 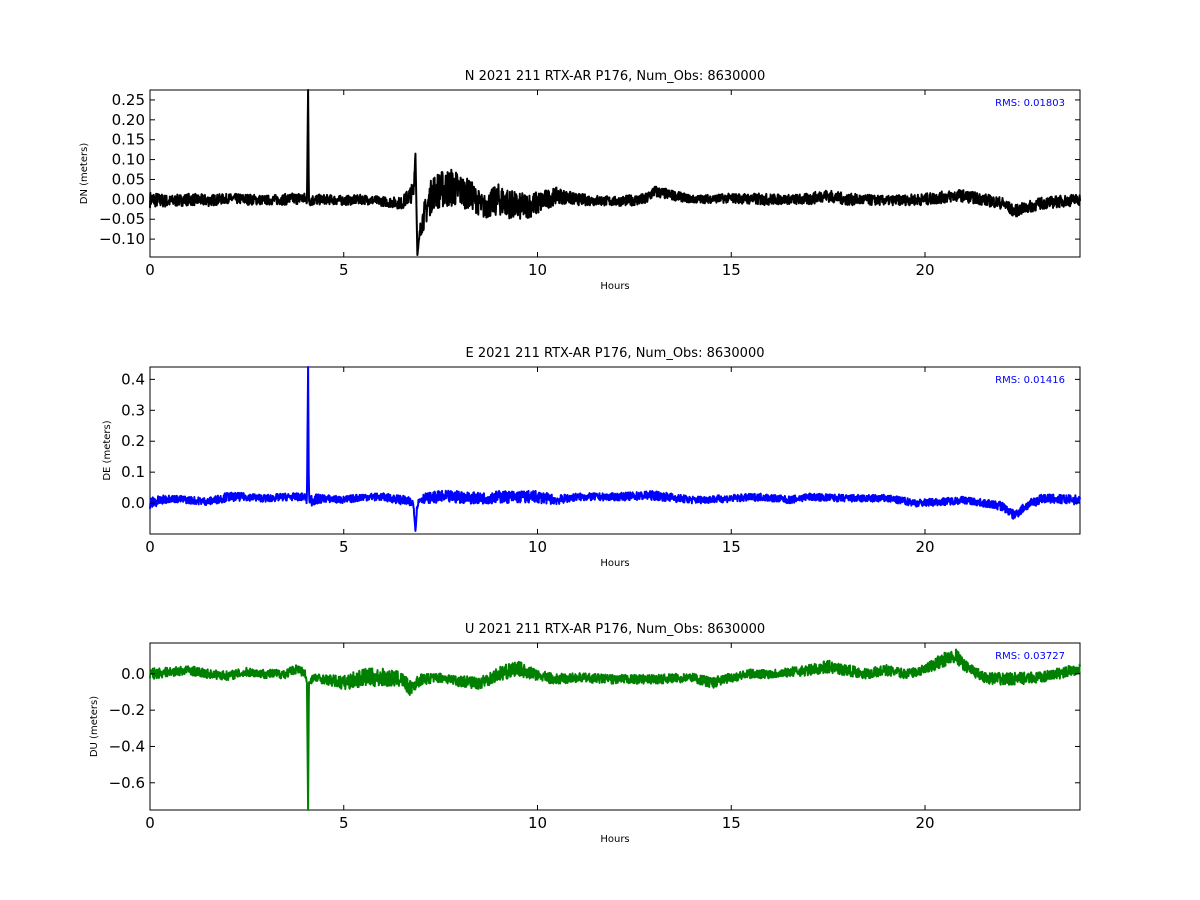 What do you see at coordinates (128, 179) in the screenshot?
I see `y-tick-label: 0.05` at bounding box center [128, 179].